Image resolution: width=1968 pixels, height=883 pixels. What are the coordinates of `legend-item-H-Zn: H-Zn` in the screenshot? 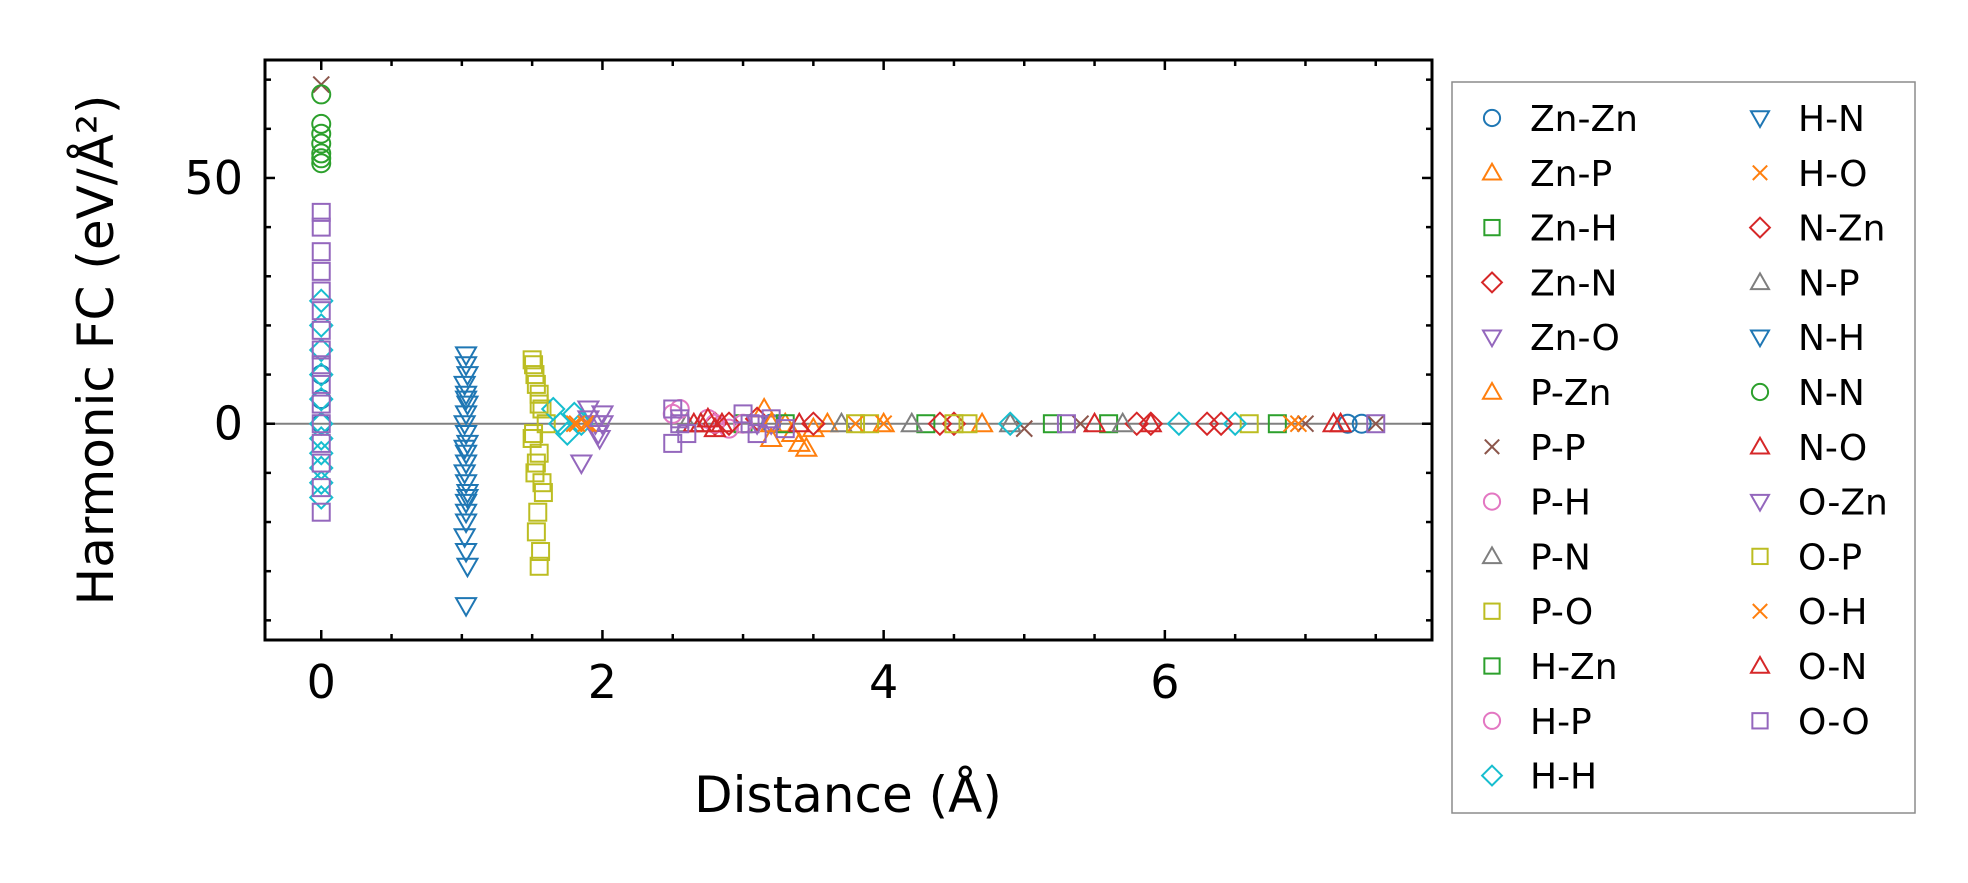 It's located at (1550, 667).